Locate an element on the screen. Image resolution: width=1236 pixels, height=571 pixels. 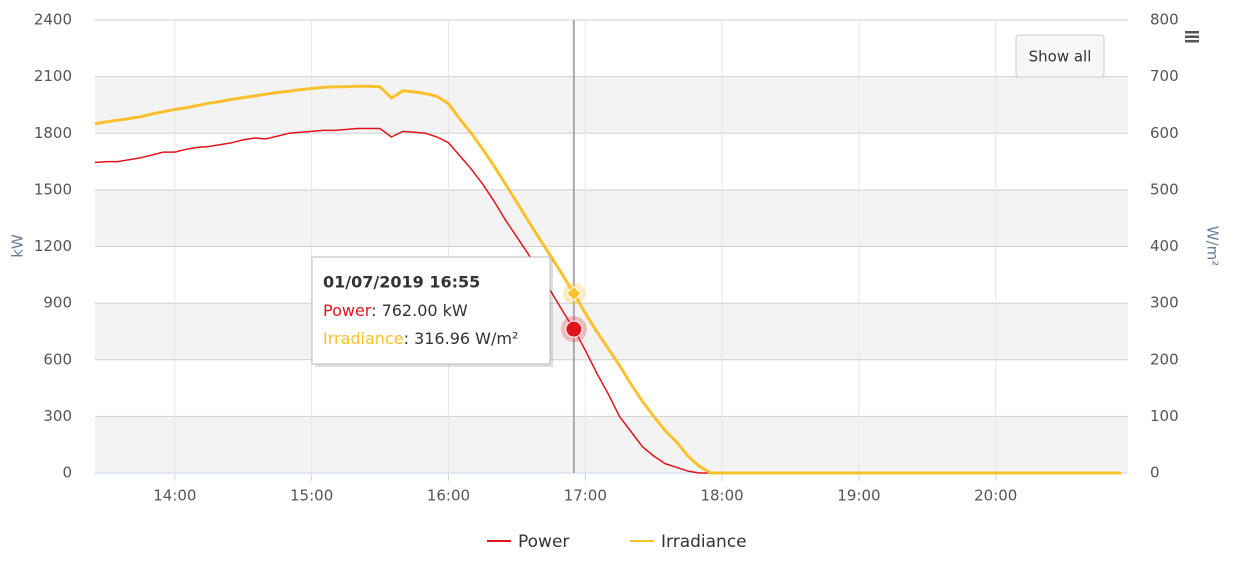
y-tick-label: 900 is located at coordinates (57, 303).